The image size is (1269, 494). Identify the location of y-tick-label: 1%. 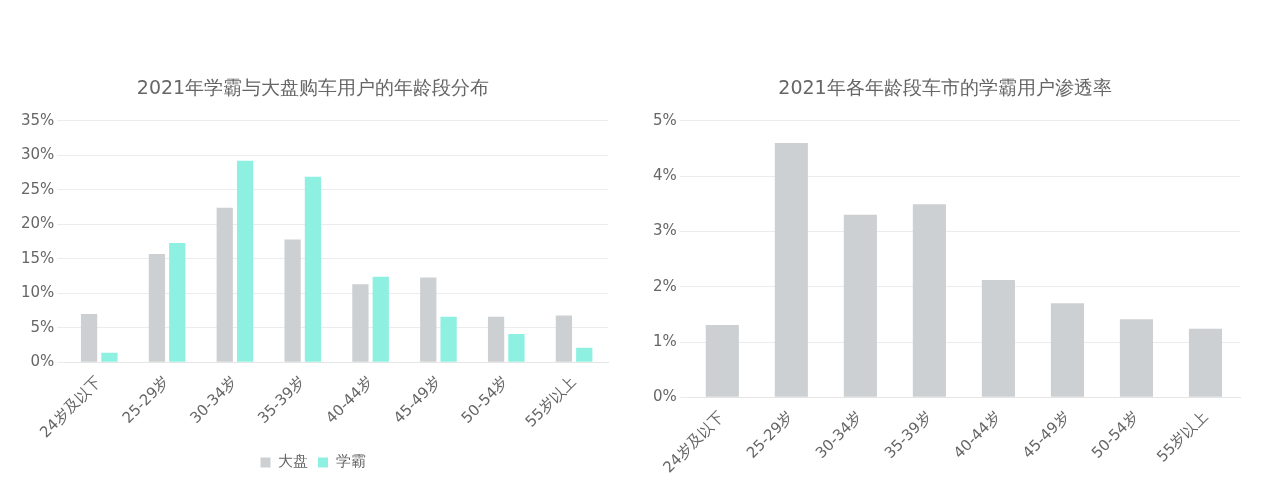
(665, 340).